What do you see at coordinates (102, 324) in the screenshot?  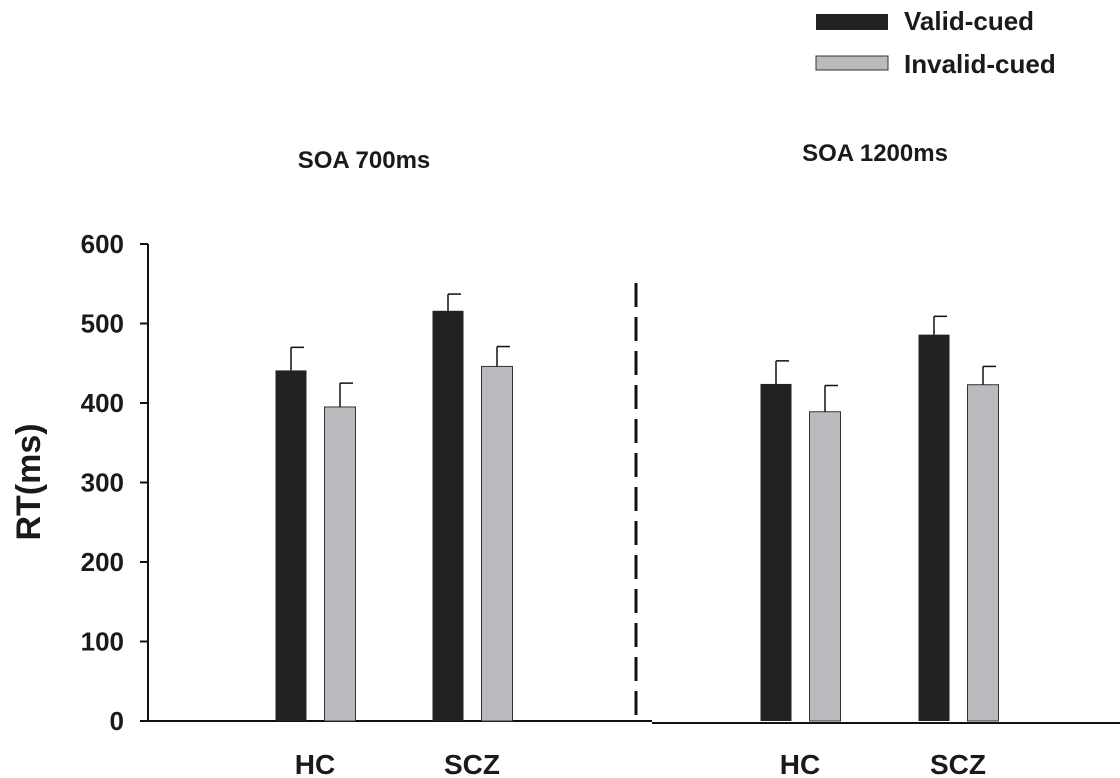 I see `y-tick-label: 500` at bounding box center [102, 324].